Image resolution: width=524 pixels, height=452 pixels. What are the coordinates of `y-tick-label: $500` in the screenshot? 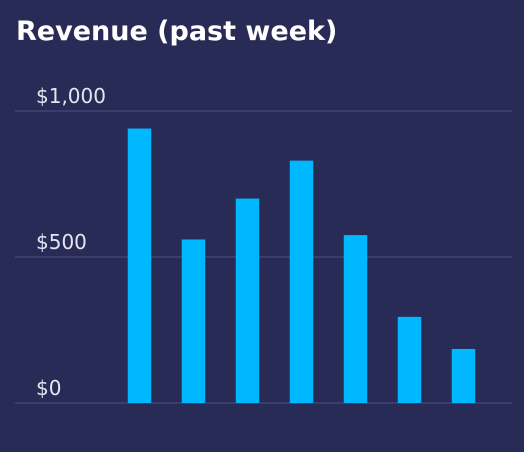 It's located at (61, 242).